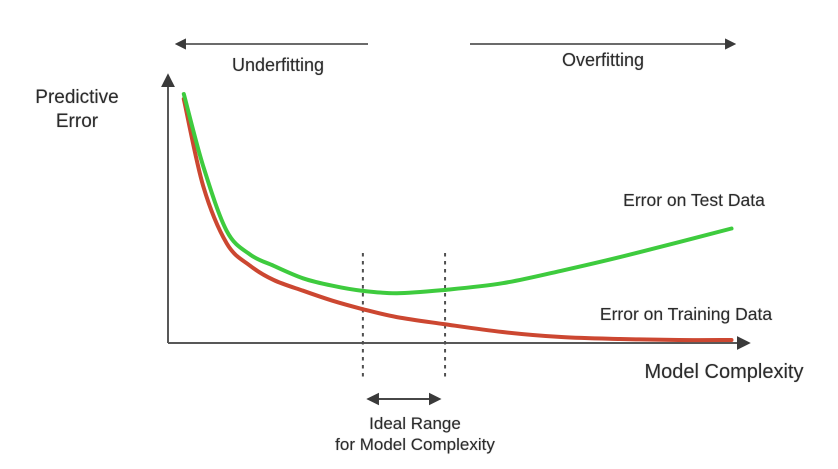  I want to click on test-error-curve-label: Error on Test Data, so click(694, 200).